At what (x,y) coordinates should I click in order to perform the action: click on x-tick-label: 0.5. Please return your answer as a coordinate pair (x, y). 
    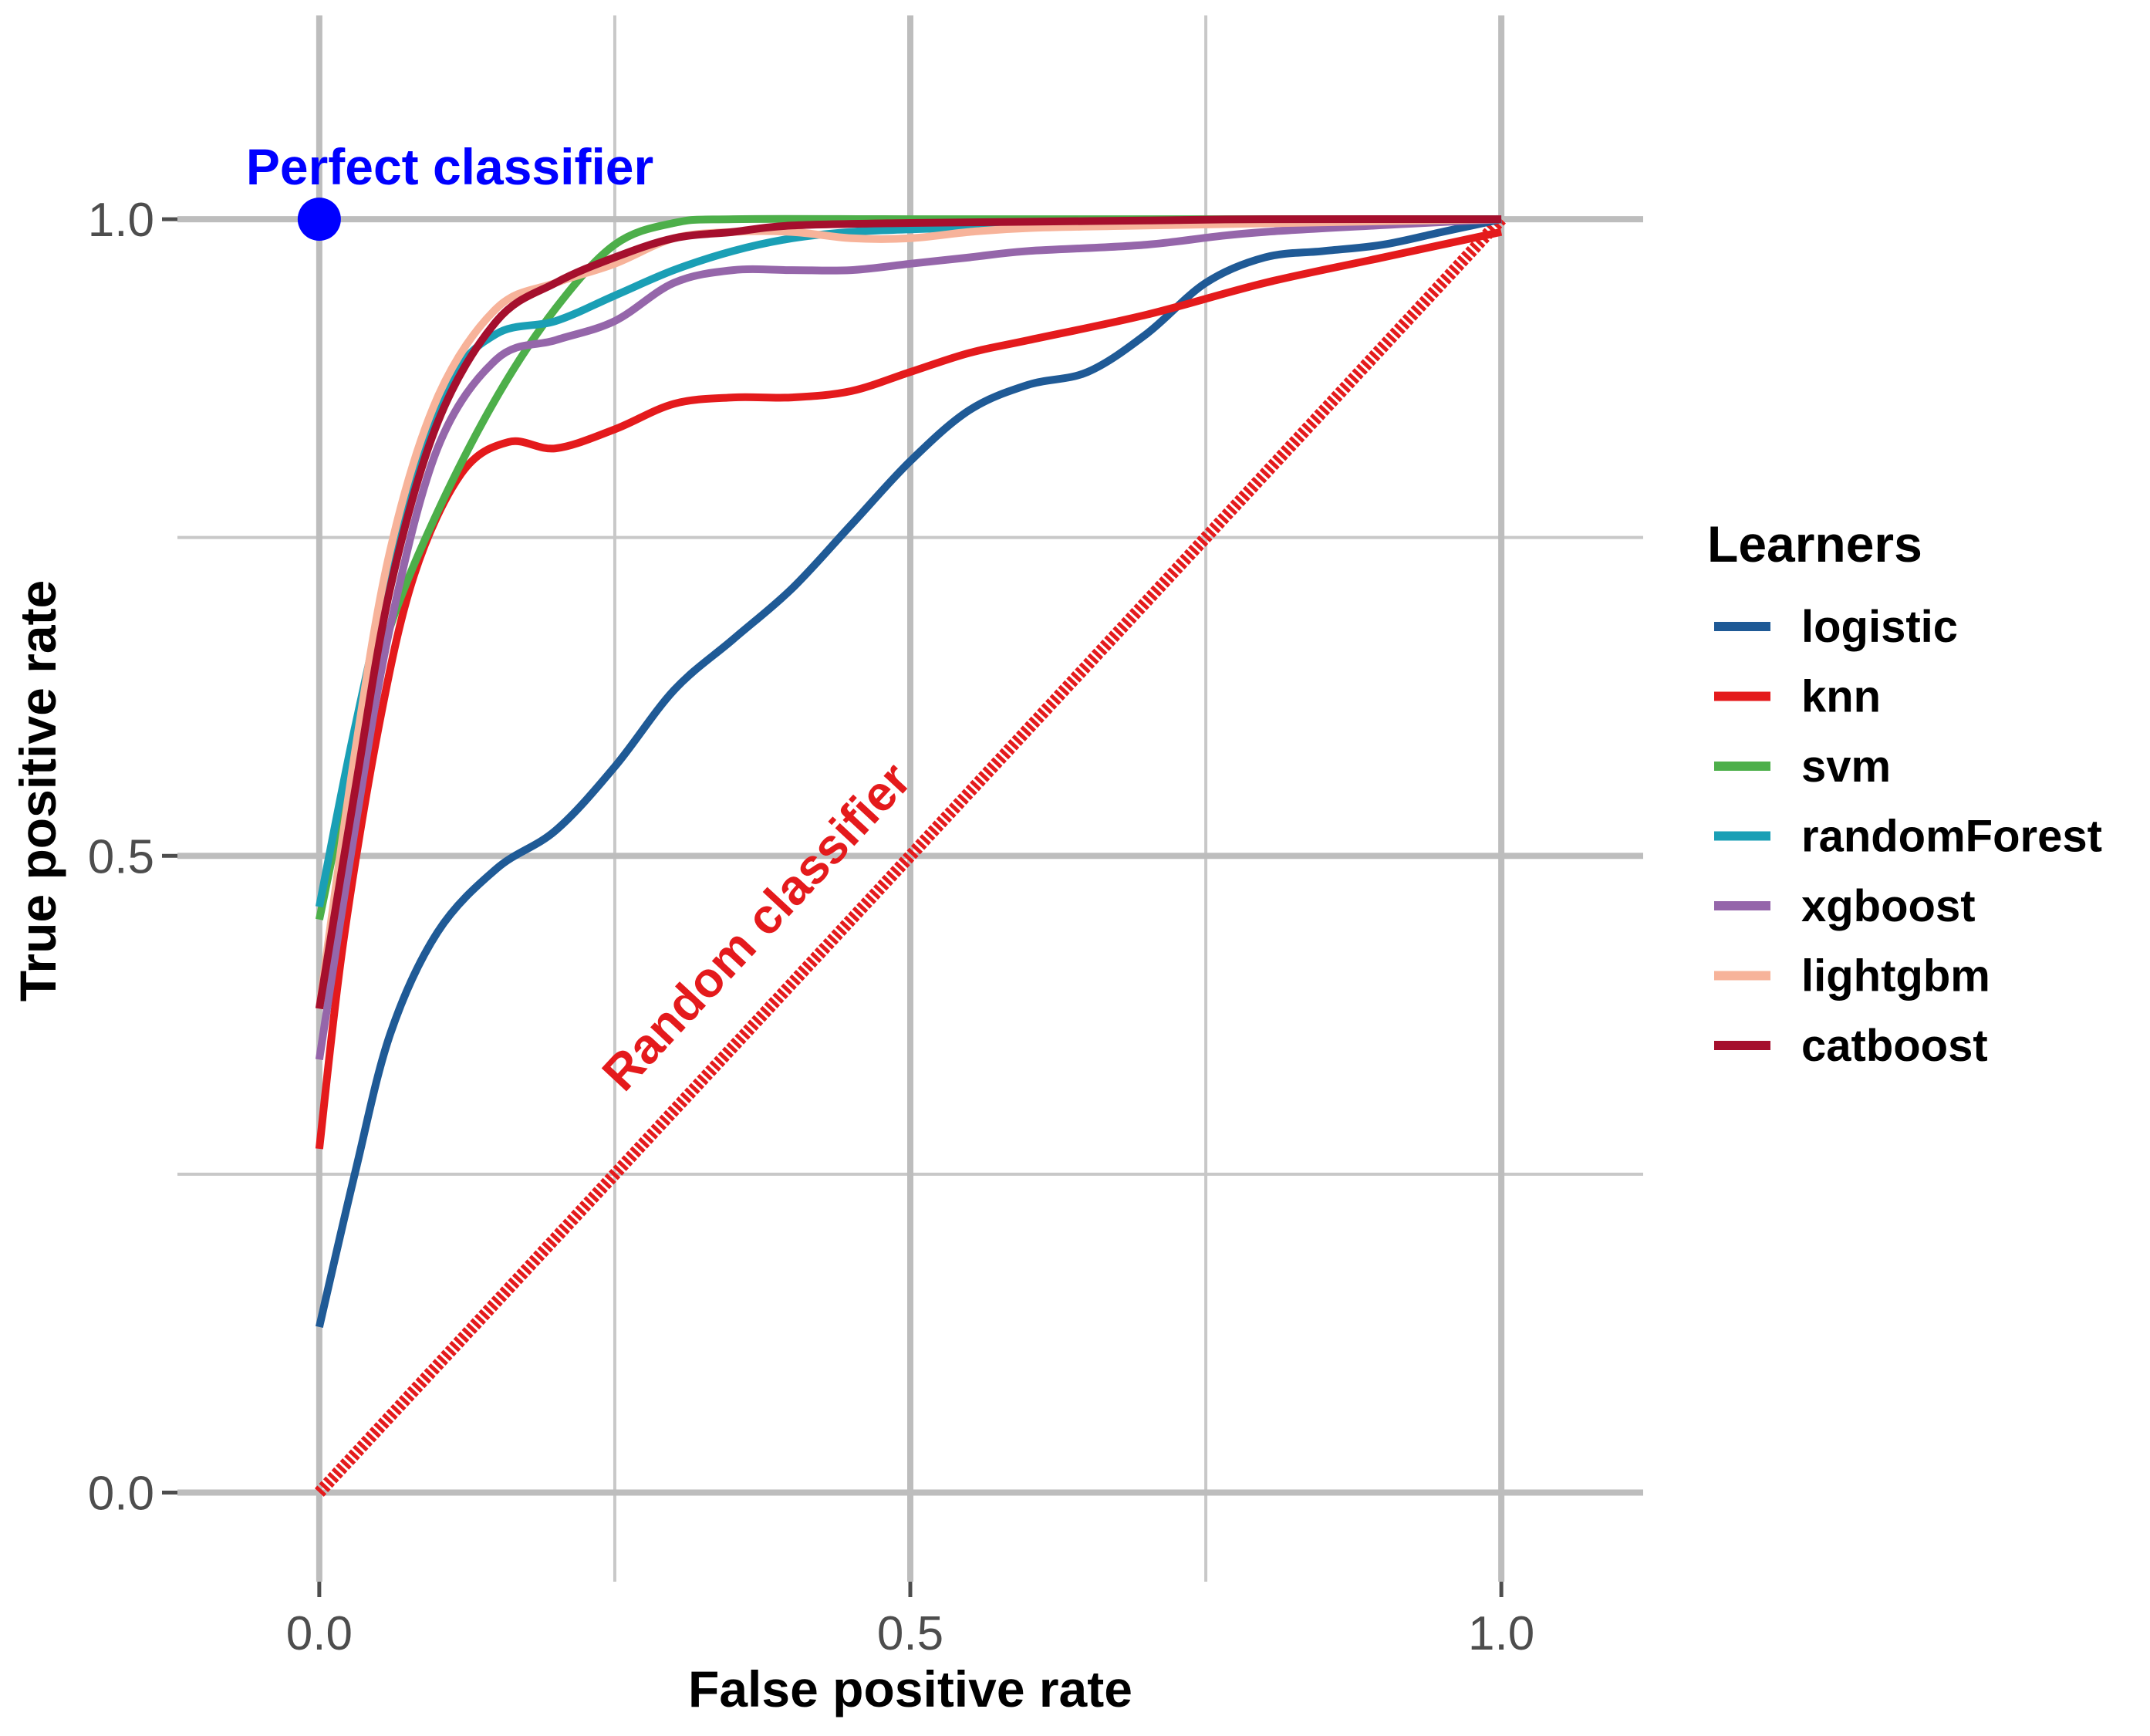
    Looking at the image, I should click on (910, 1633).